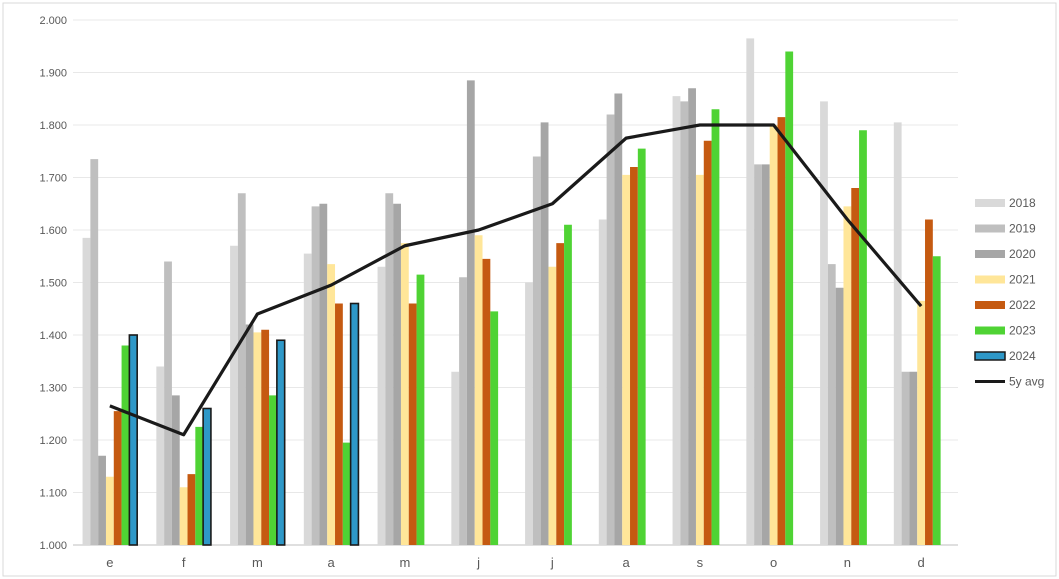 The height and width of the screenshot is (579, 1059). Describe the element at coordinates (1005, 229) in the screenshot. I see `legend-item-2019: 2019` at that location.